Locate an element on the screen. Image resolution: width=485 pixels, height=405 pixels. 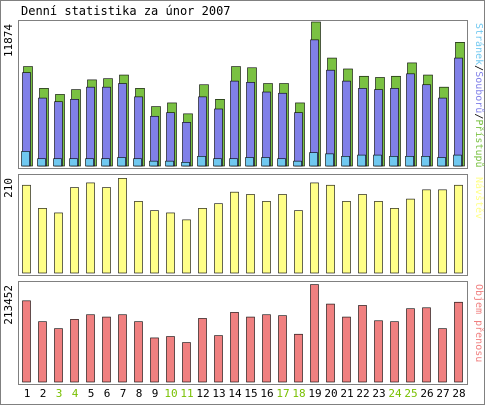
legend-entry: Objem přenosu is located at coordinates (479, 323).